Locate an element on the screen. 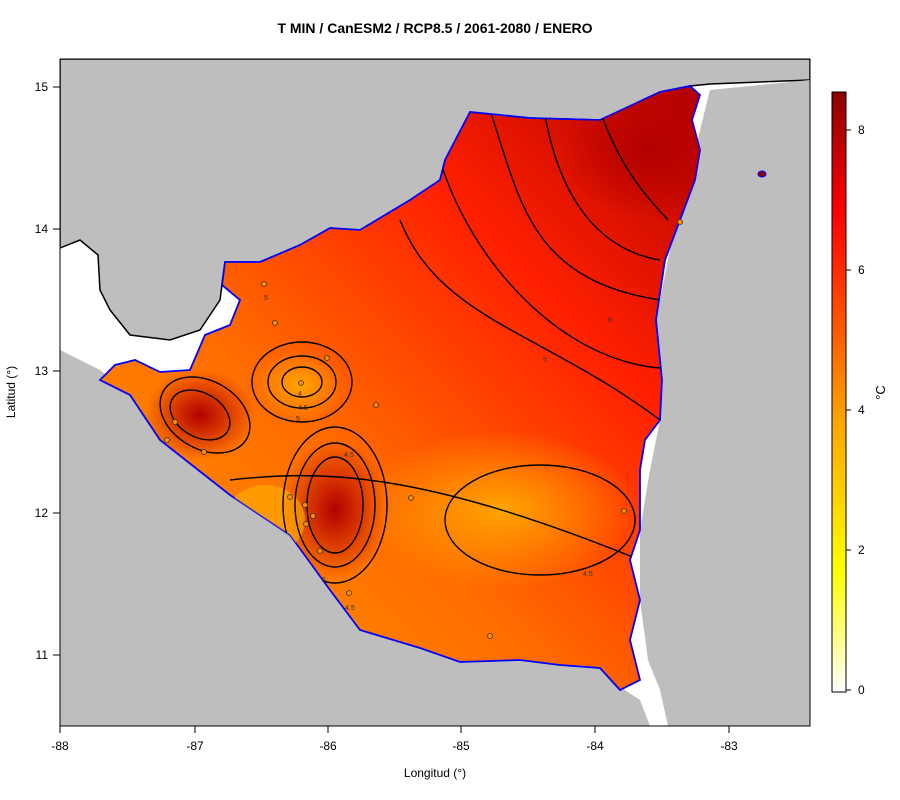  contour-label: 6 is located at coordinates (610, 320).